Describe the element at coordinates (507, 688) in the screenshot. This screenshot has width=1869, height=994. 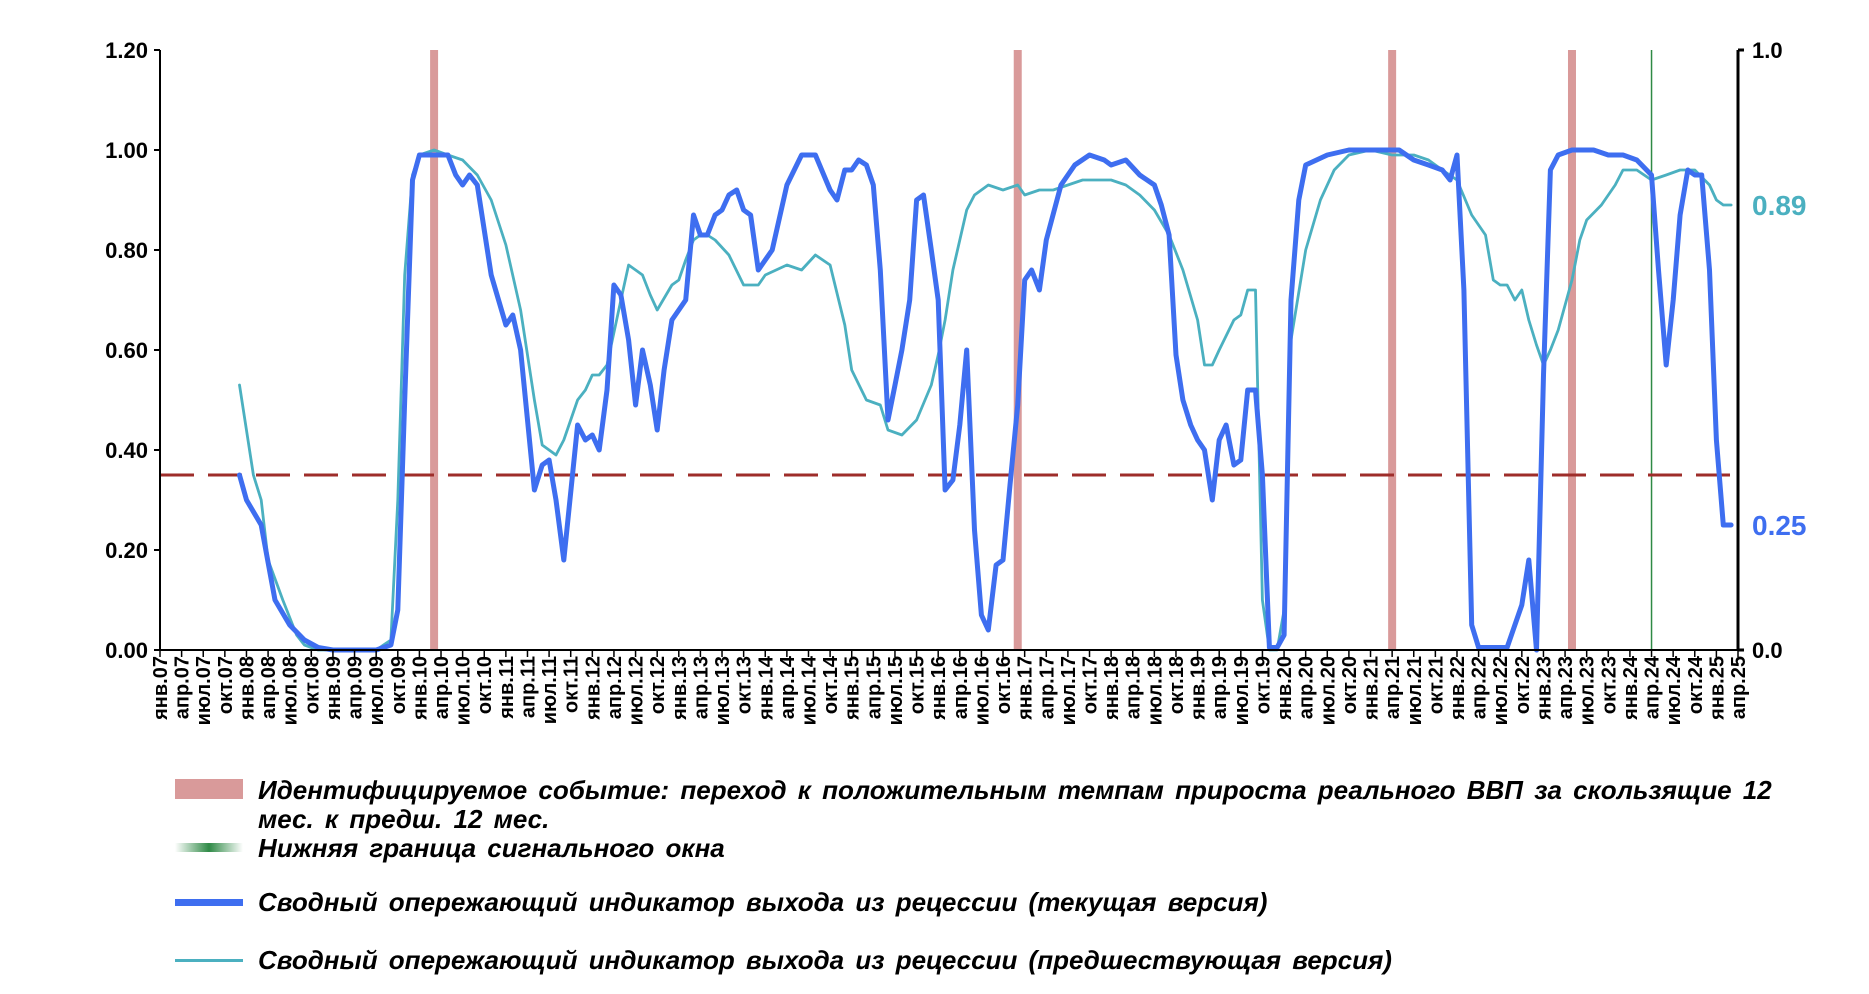
I see `x-tick-label: янв.11` at that location.